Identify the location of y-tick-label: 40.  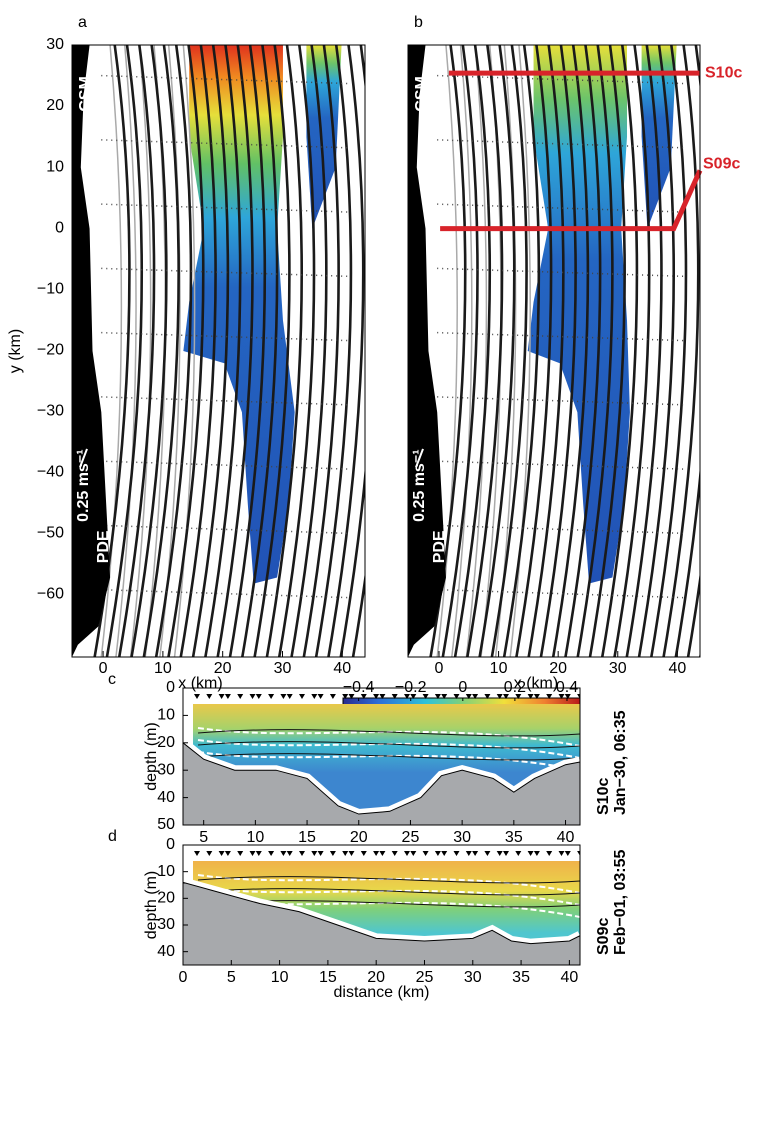
(166, 951).